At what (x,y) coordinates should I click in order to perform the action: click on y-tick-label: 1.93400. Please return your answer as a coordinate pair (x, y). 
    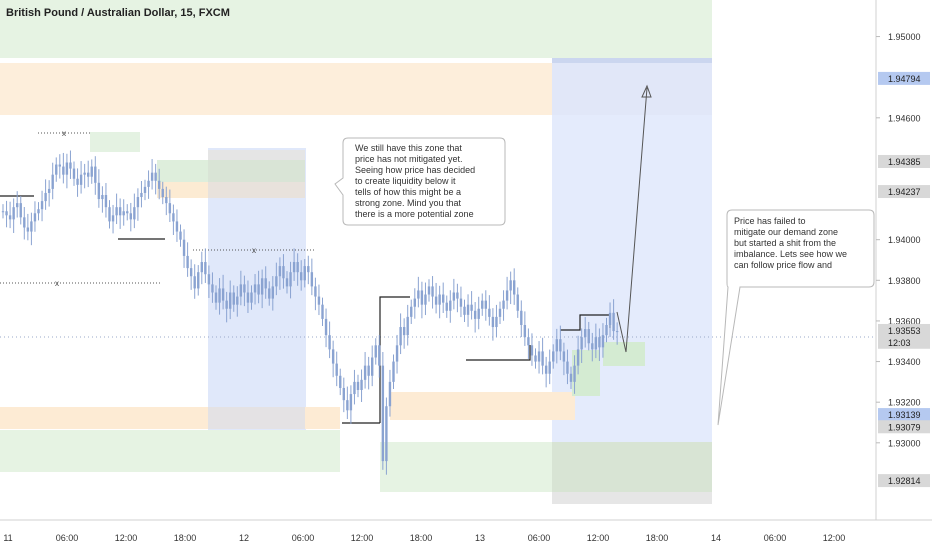
    Looking at the image, I should click on (904, 362).